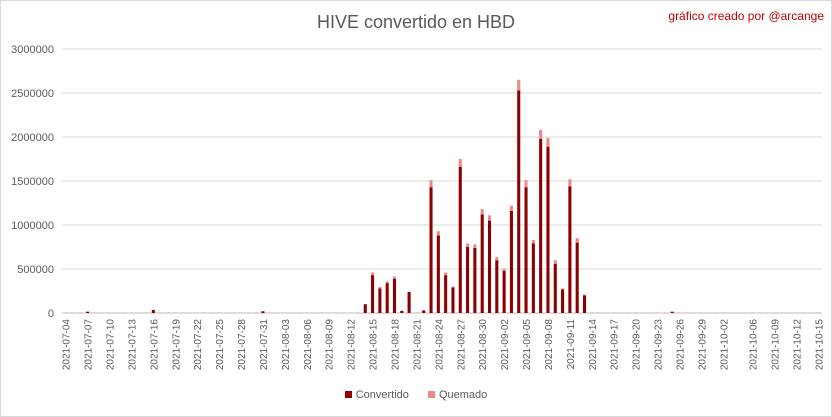 This screenshot has width=832, height=417. I want to click on x-tick-label: 2021-08-15, so click(374, 345).